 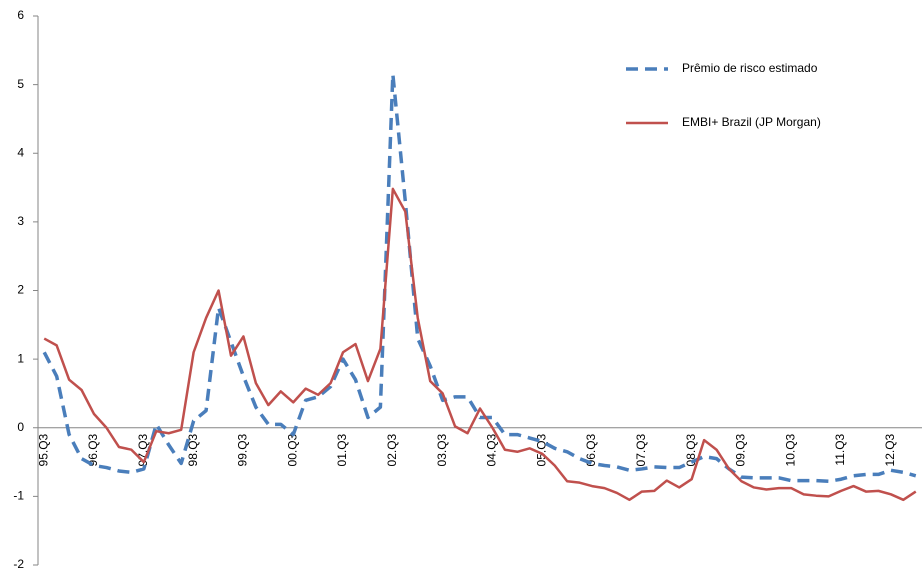 What do you see at coordinates (691, 449) in the screenshot?
I see `x-tick-label: 08.Q3` at bounding box center [691, 449].